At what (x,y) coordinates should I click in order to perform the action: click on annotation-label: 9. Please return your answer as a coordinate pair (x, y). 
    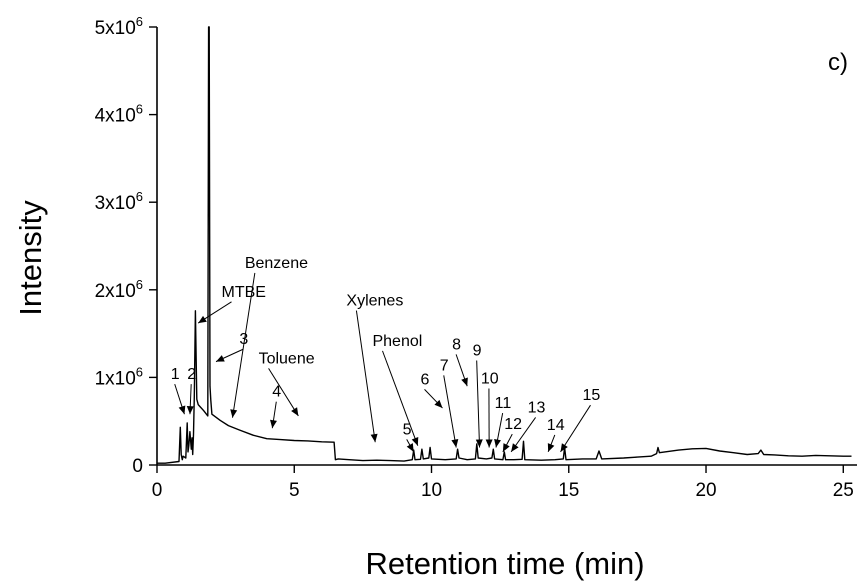
    Looking at the image, I should click on (477, 351).